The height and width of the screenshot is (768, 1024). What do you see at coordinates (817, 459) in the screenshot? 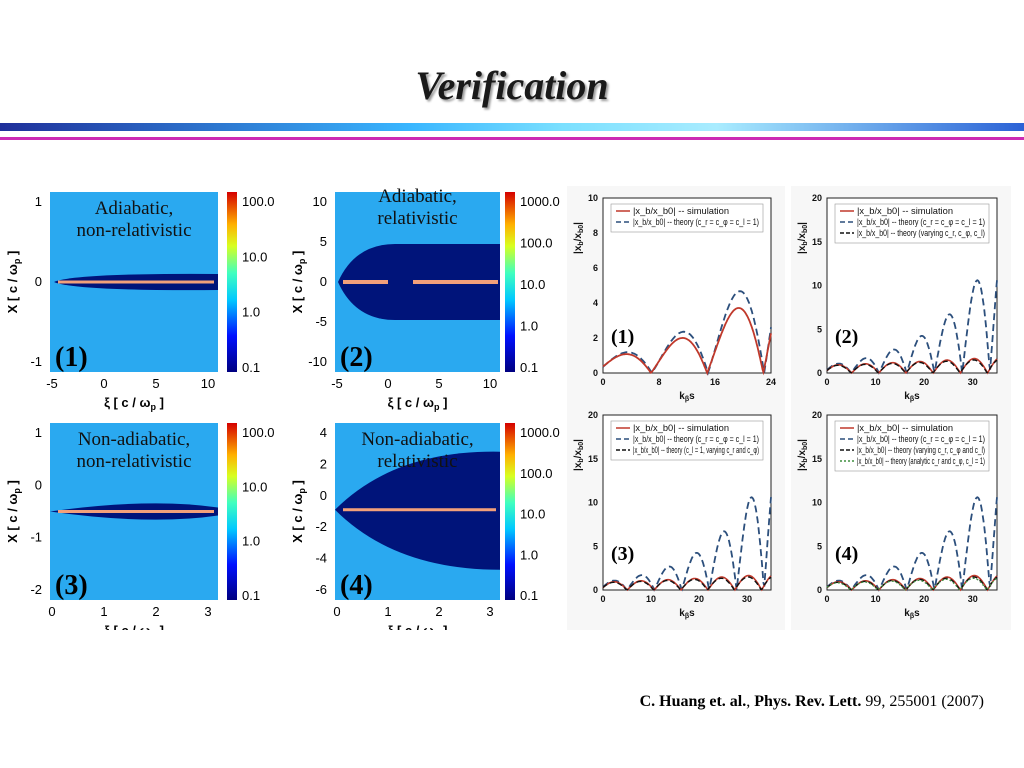
I see `plot-y-tick: 15` at bounding box center [817, 459].